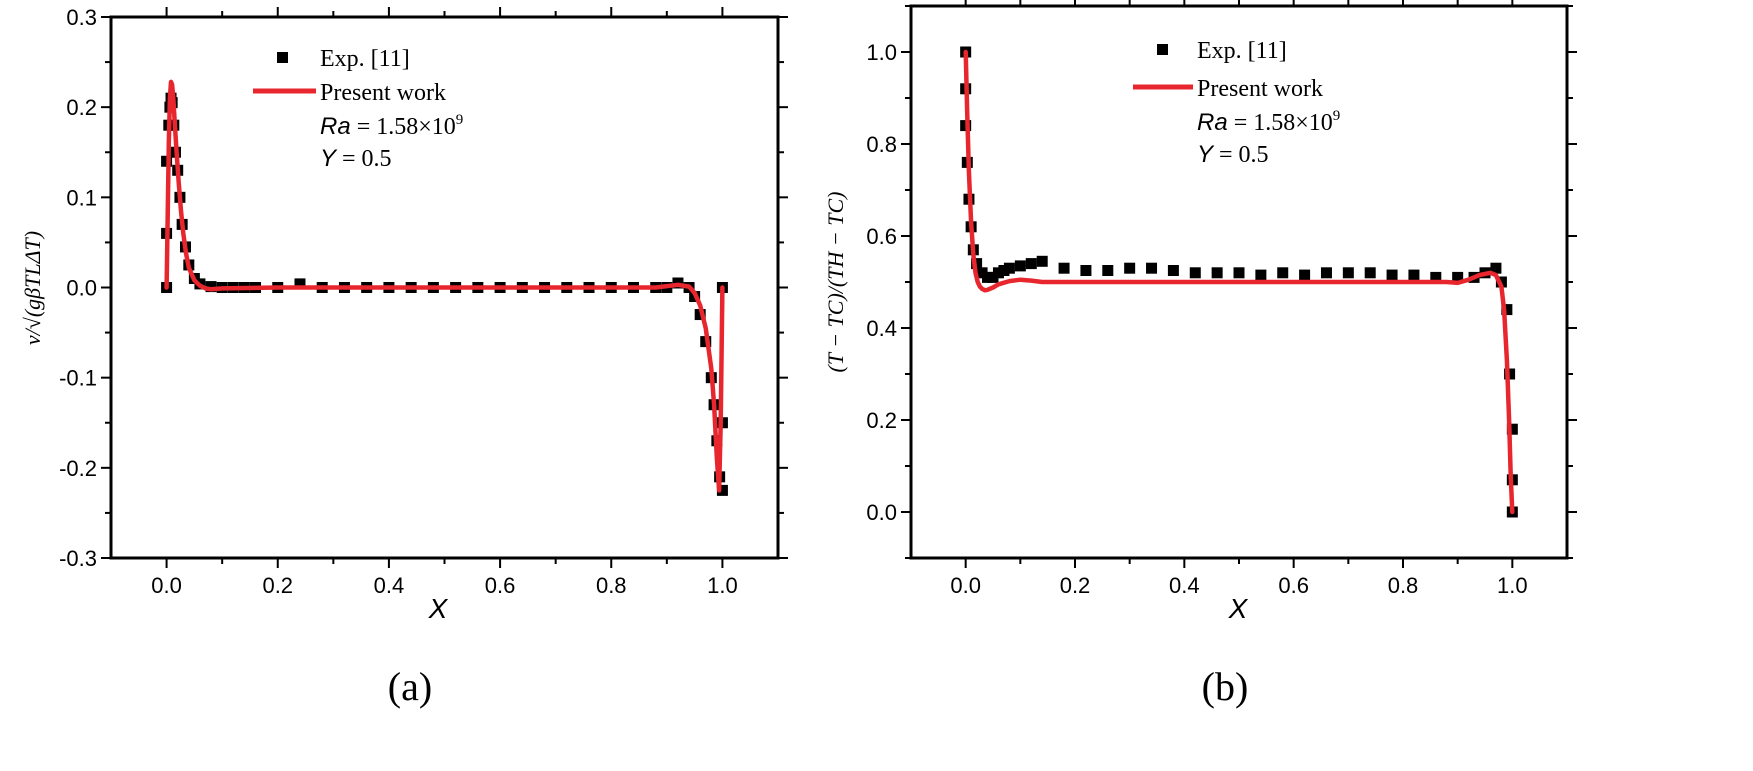 This screenshot has height=771, width=1753. What do you see at coordinates (410, 686) in the screenshot?
I see `panel-label-a: (a)` at bounding box center [410, 686].